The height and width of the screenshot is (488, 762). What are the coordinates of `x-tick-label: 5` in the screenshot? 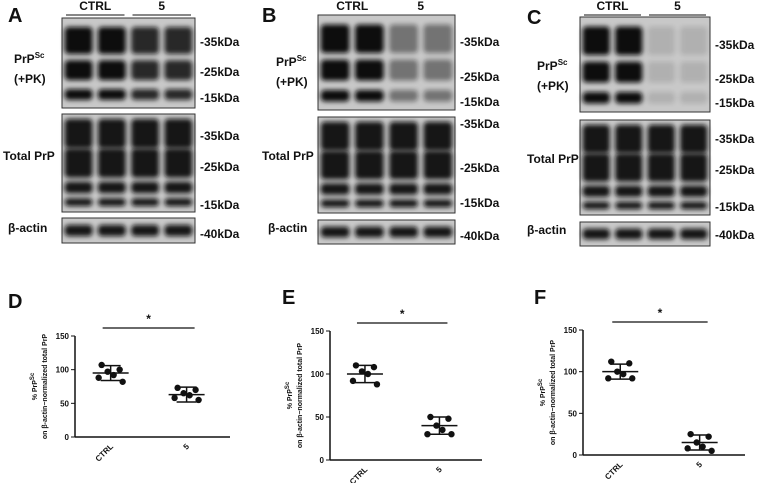 It's located at (700, 465).